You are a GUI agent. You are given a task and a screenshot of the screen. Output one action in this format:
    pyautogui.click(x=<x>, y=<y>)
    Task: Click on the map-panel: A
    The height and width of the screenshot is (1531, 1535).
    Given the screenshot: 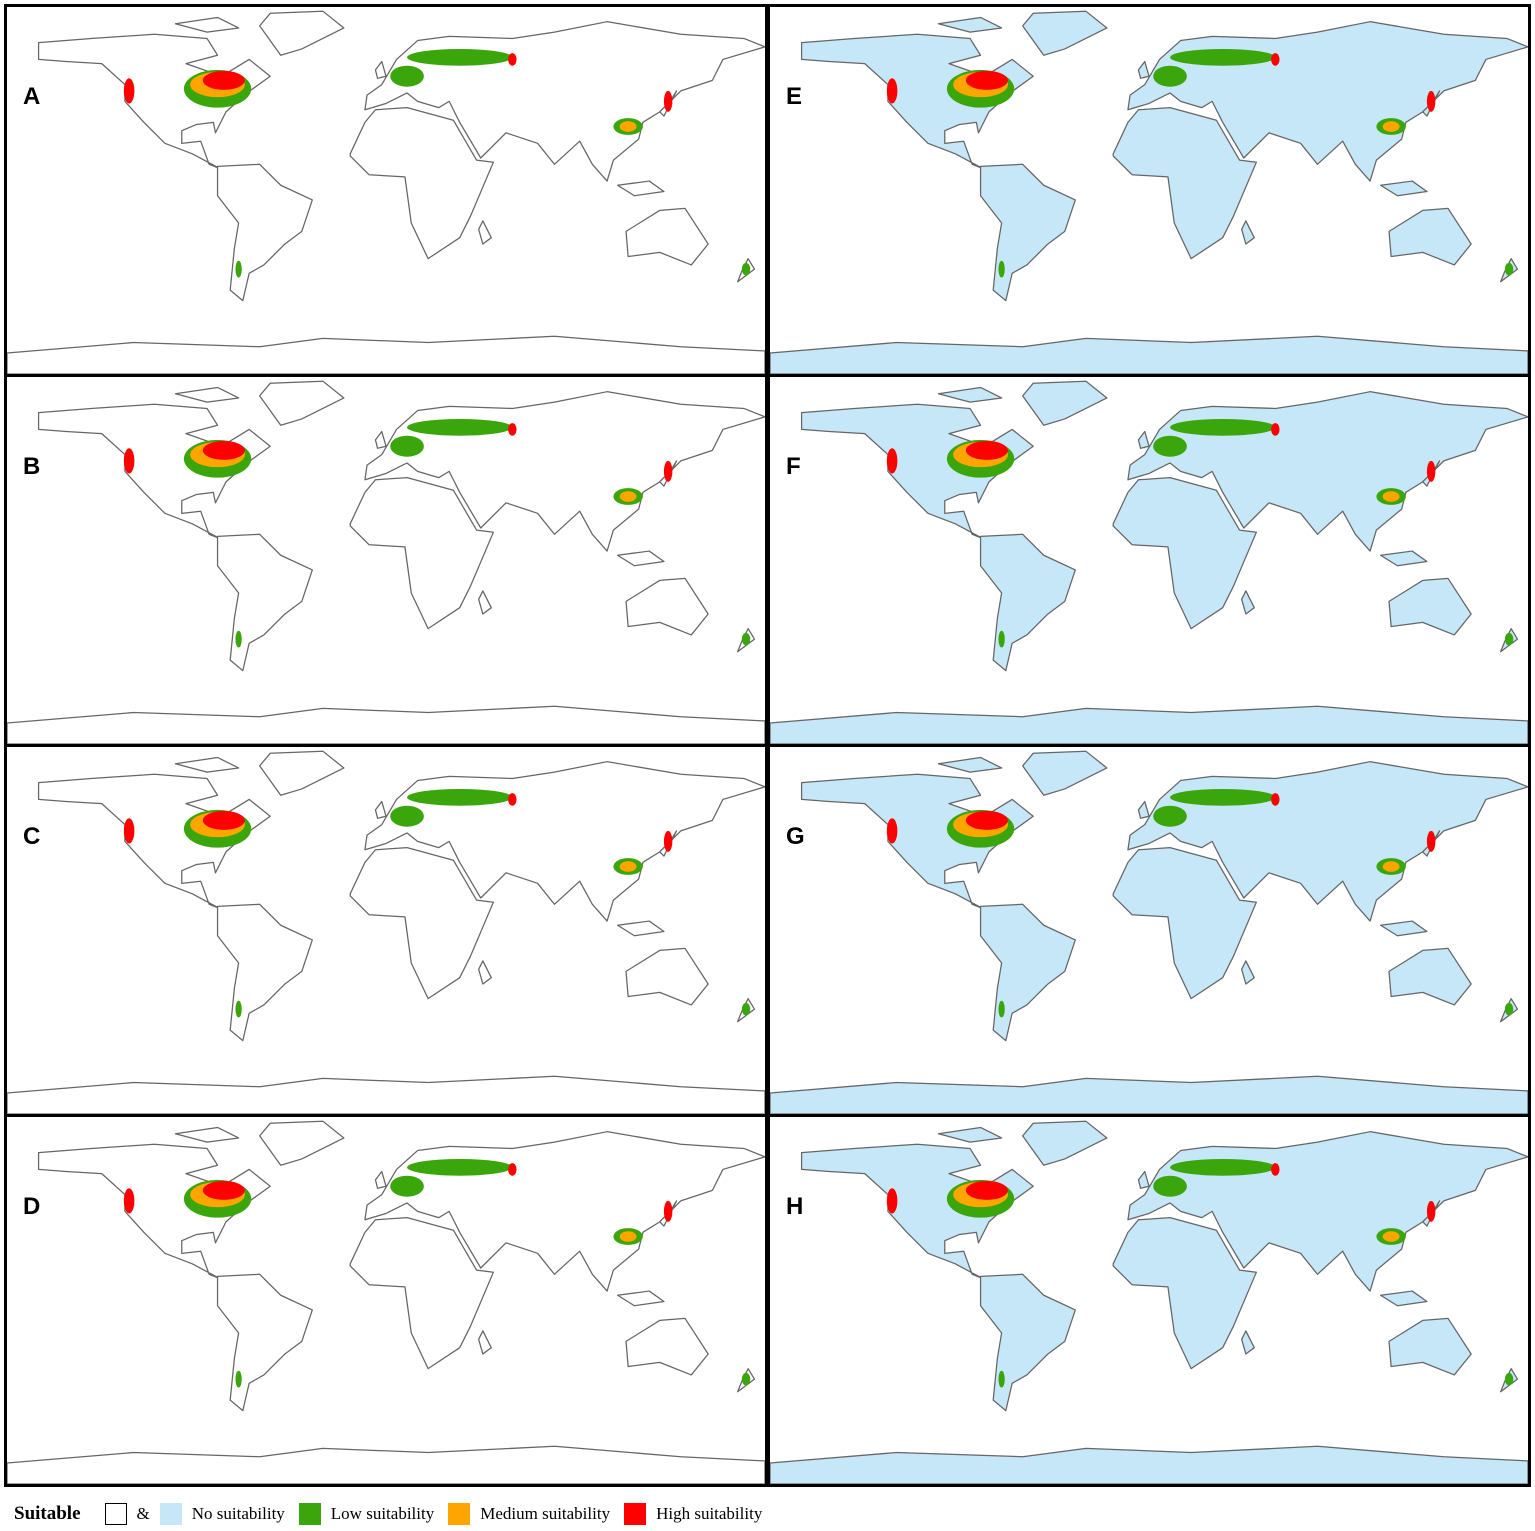 What is the action you would take?
    pyautogui.click(x=386, y=190)
    